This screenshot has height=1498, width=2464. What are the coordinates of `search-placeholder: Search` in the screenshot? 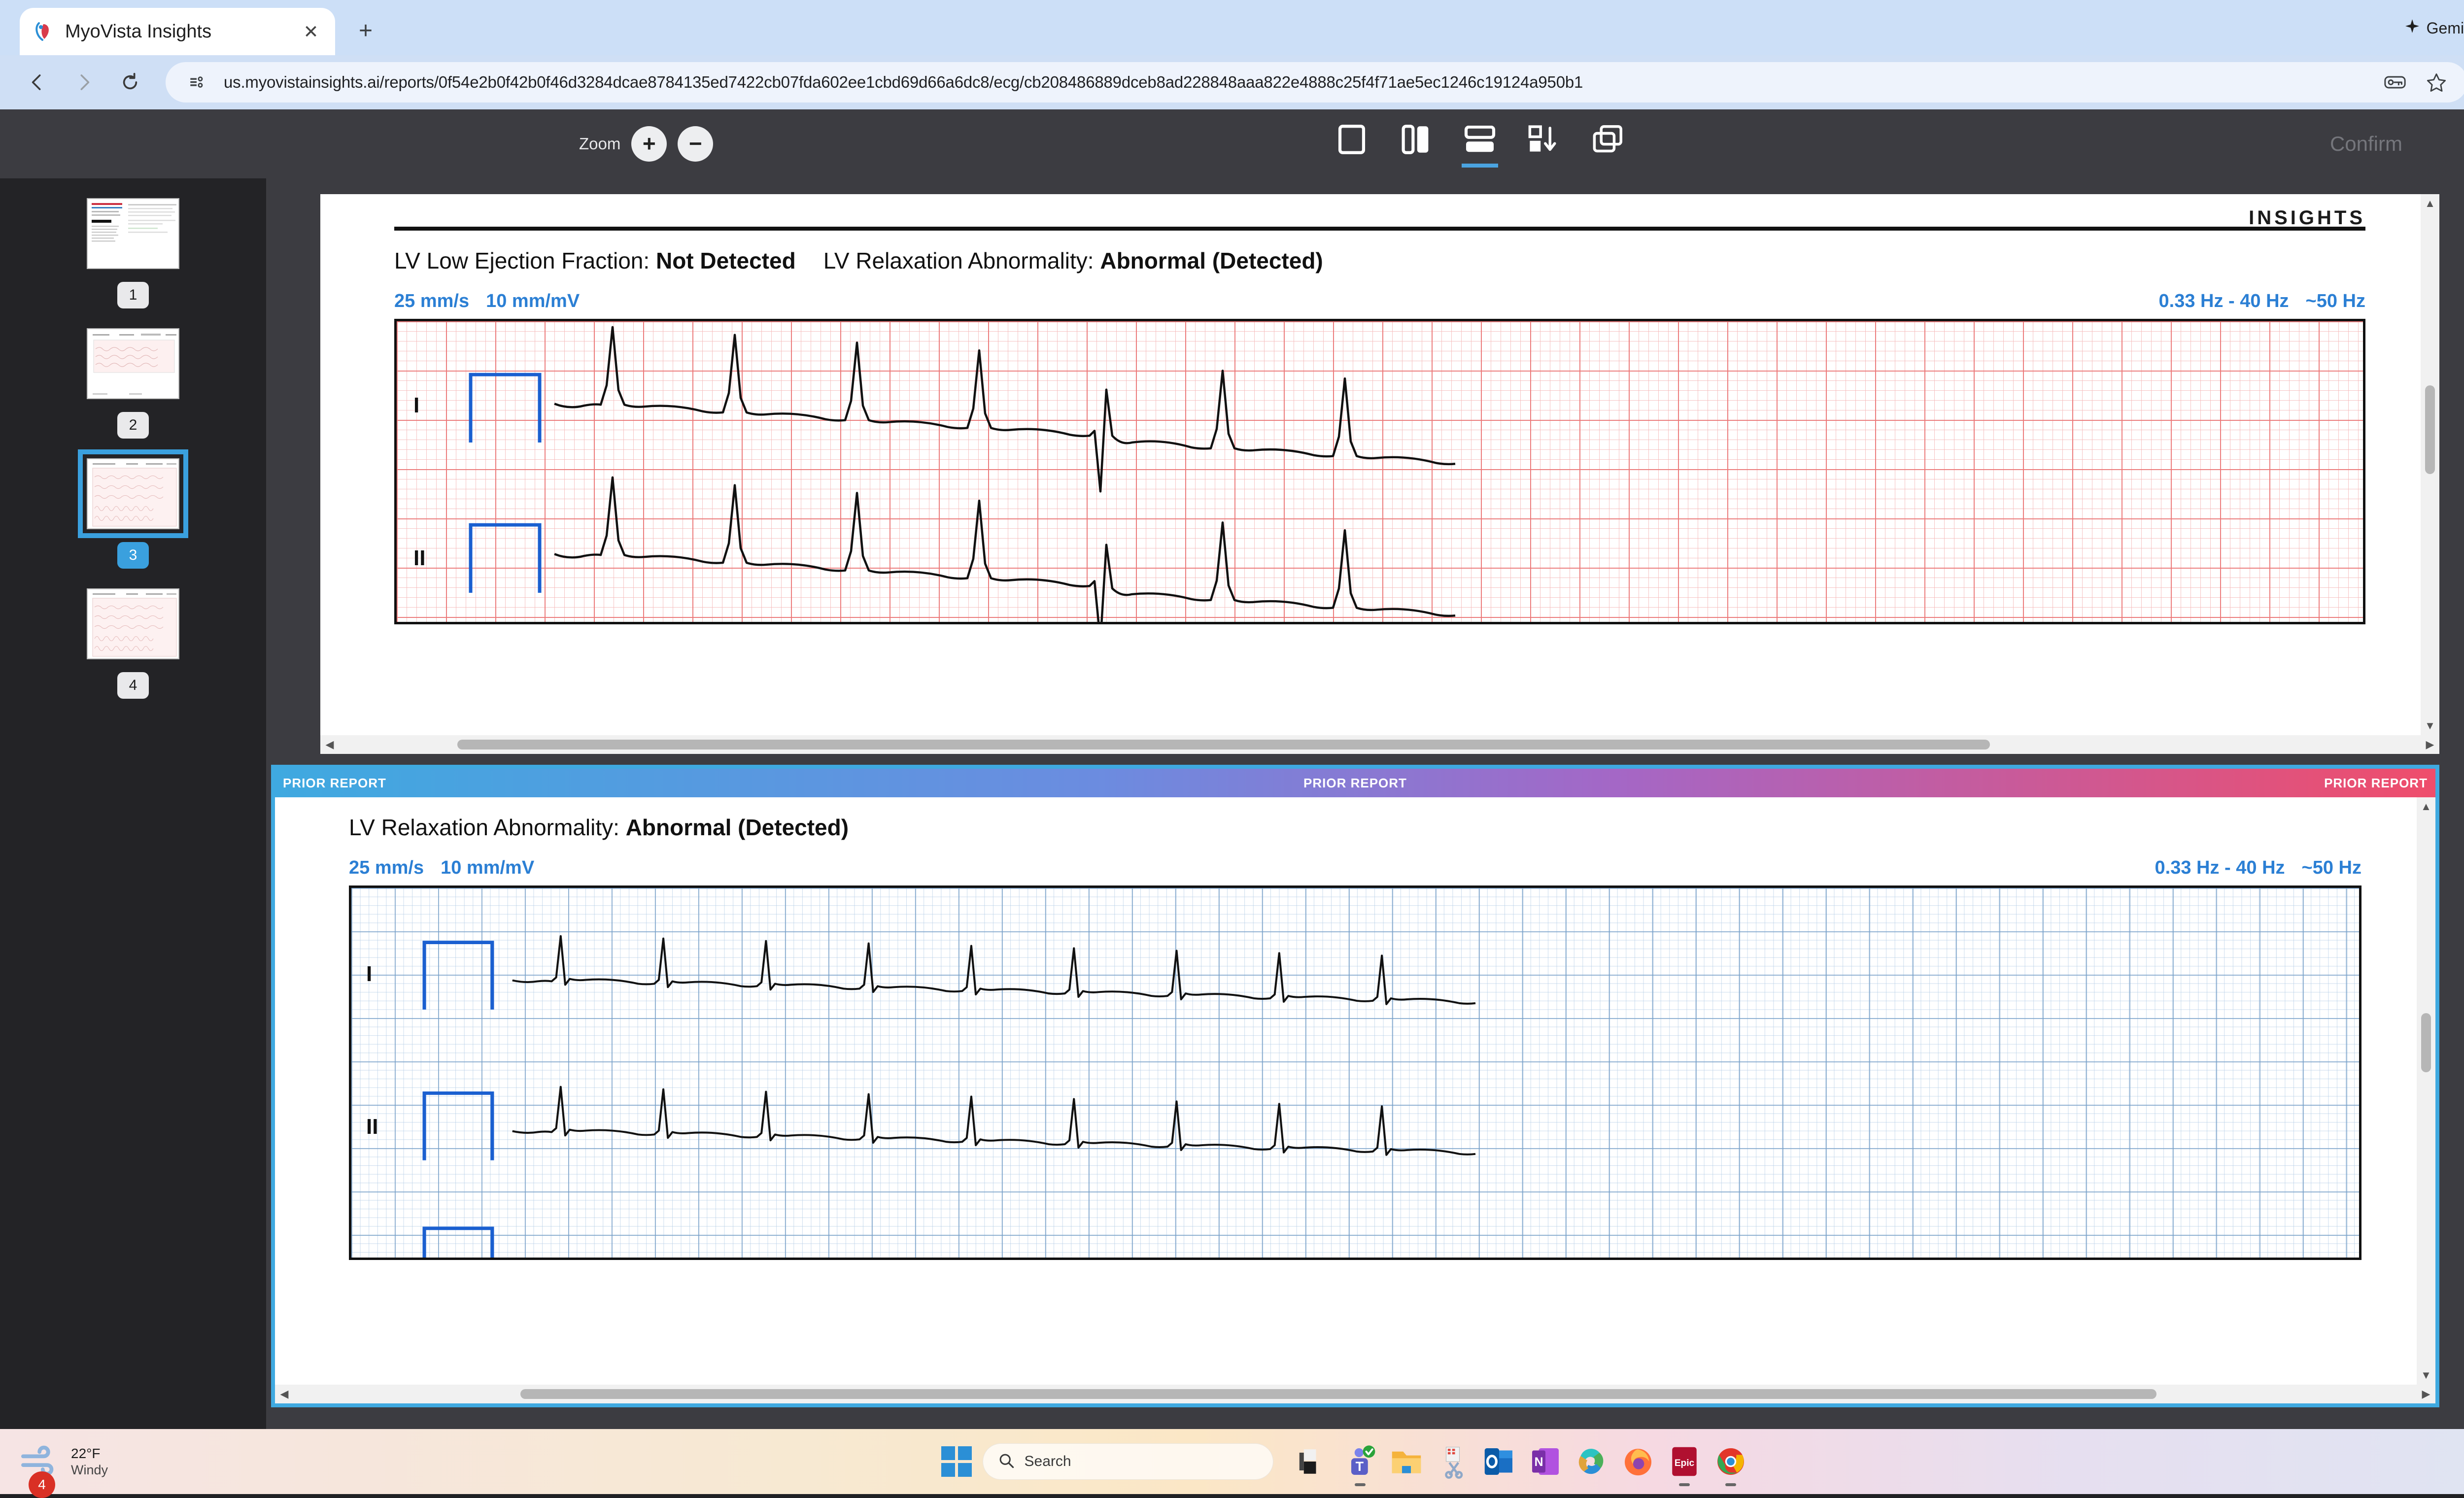 It's located at (1047, 1461).